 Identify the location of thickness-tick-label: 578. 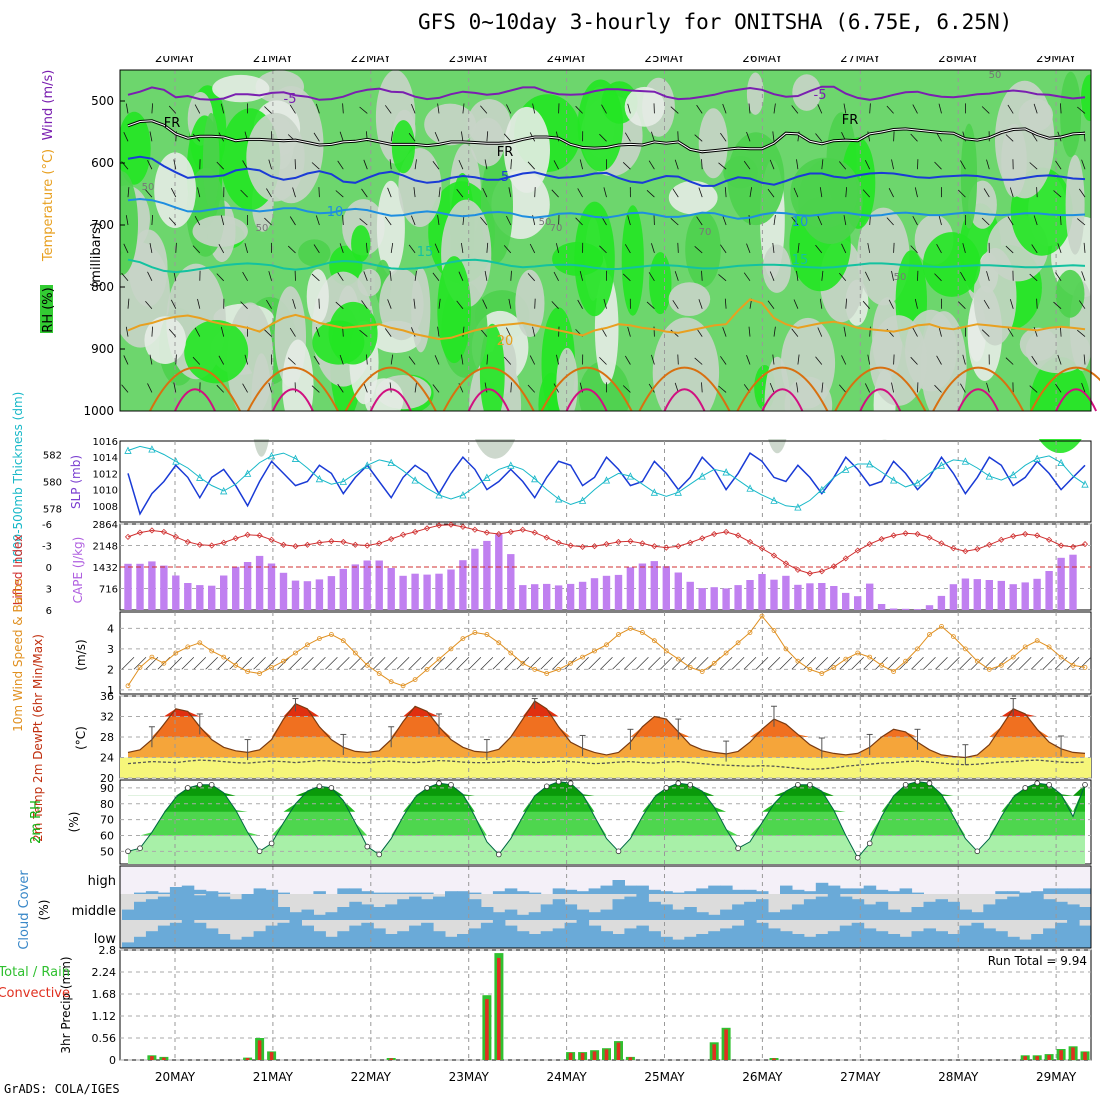
(52, 510).